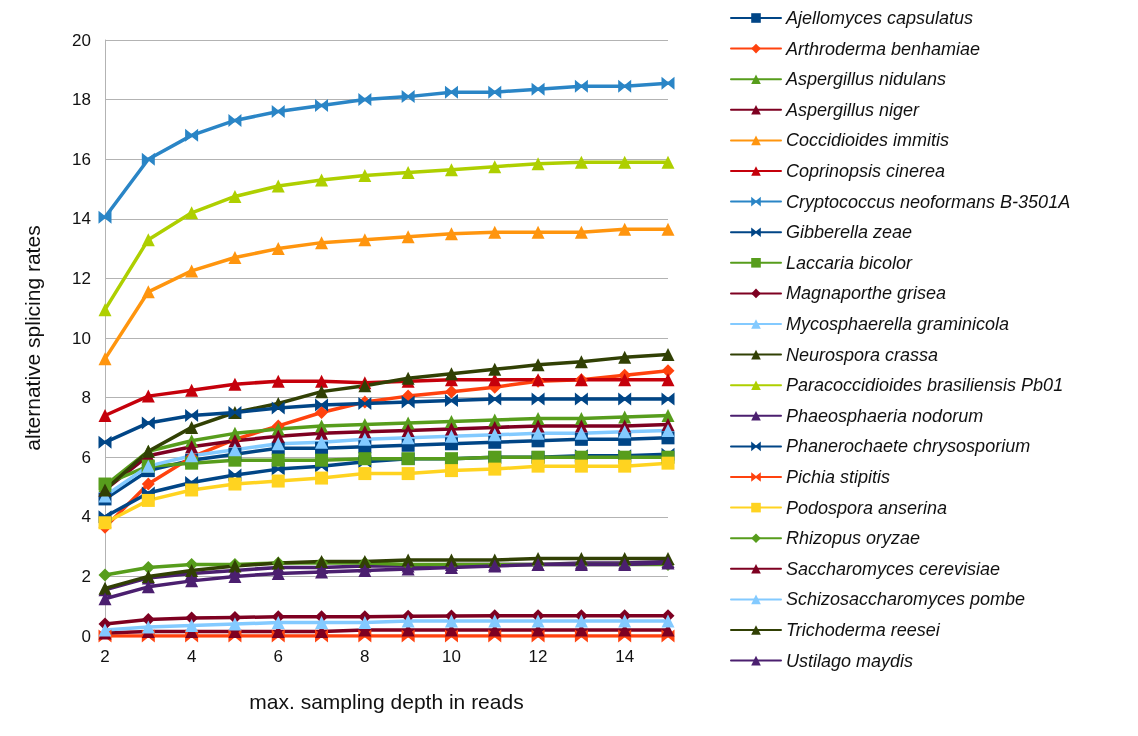  What do you see at coordinates (862, 354) in the screenshot?
I see `legend-label: Neurospora crassa` at bounding box center [862, 354].